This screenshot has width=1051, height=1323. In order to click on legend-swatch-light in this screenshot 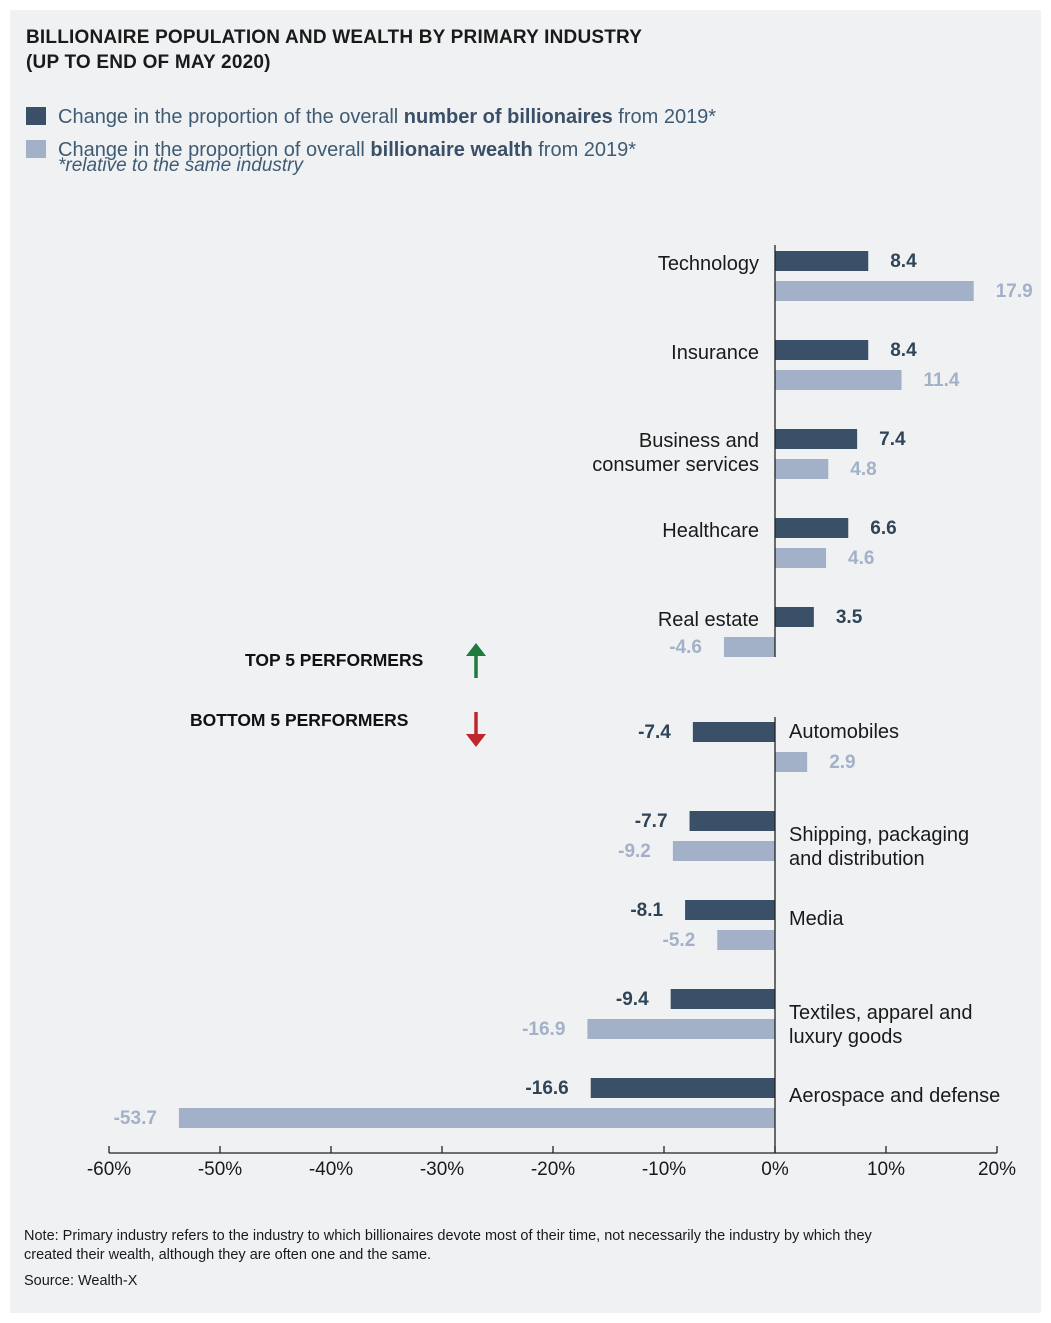, I will do `click(36, 149)`.